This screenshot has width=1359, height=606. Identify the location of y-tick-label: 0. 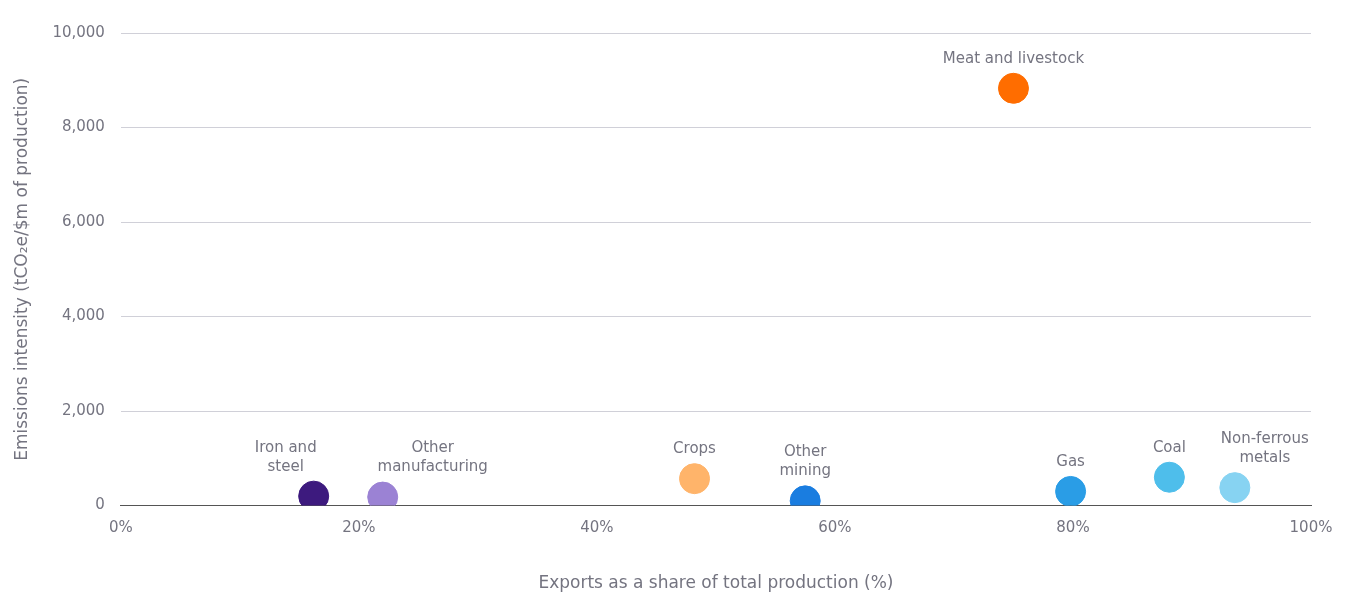
(100, 504).